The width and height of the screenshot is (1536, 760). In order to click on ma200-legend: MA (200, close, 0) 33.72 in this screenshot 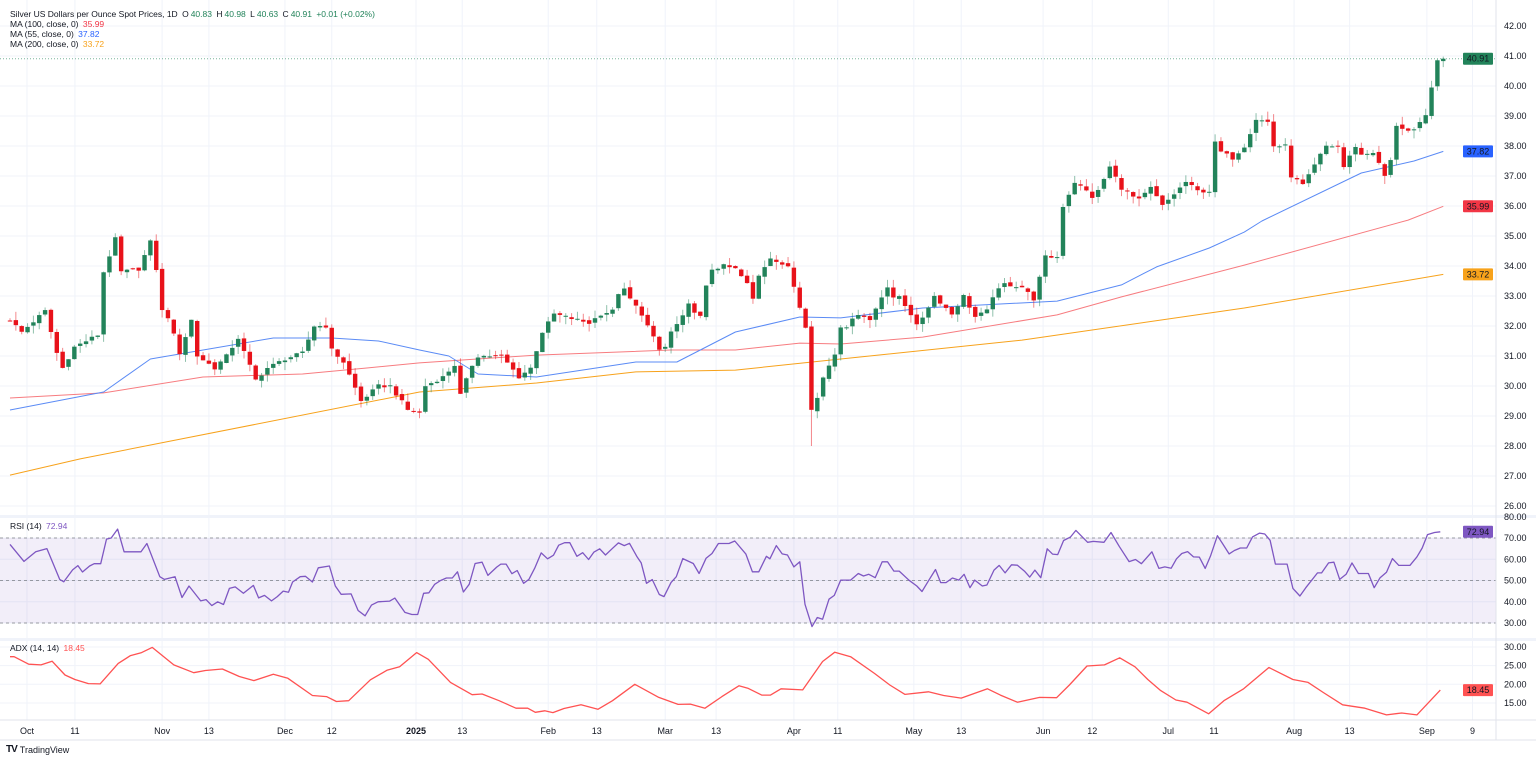, I will do `click(58, 44)`.